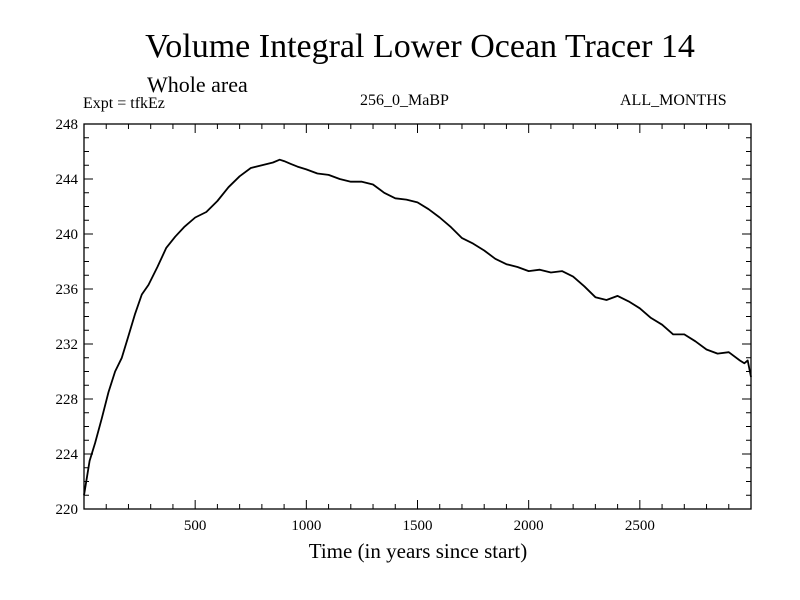 Image resolution: width=800 pixels, height=600 pixels. I want to click on y-tick-label: 232, so click(67, 345).